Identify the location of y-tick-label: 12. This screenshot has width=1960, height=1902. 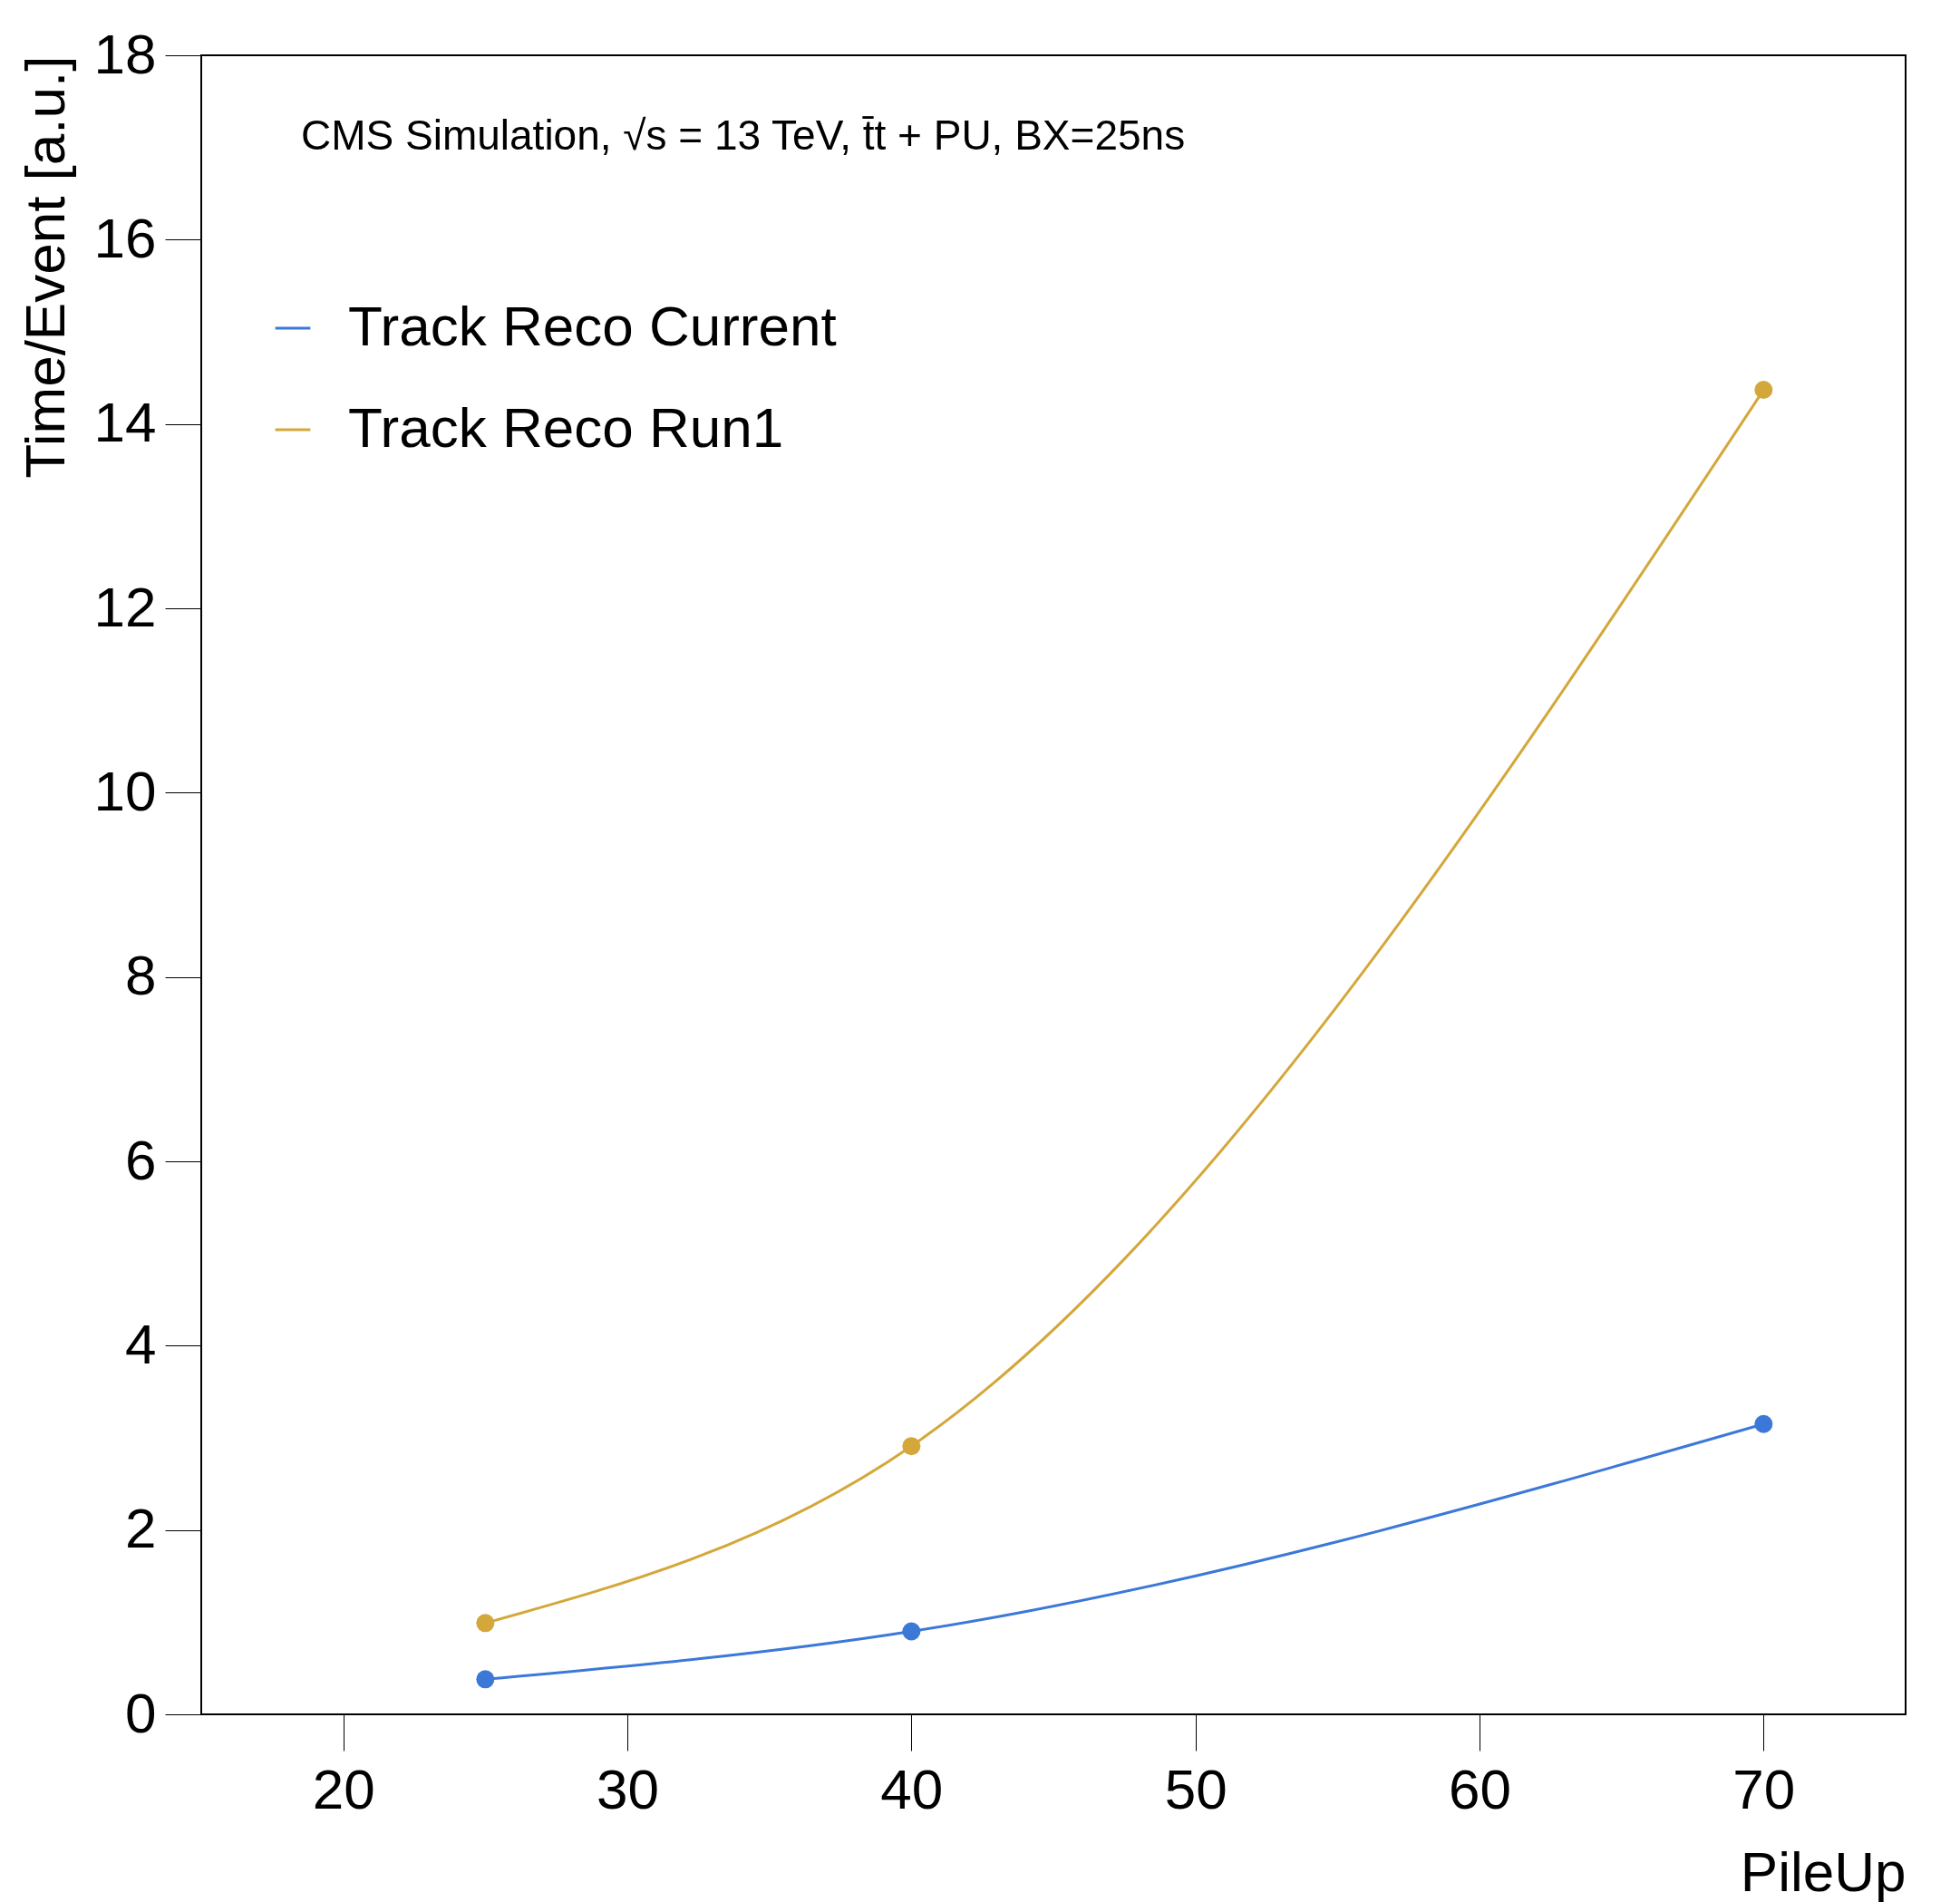
(125, 606).